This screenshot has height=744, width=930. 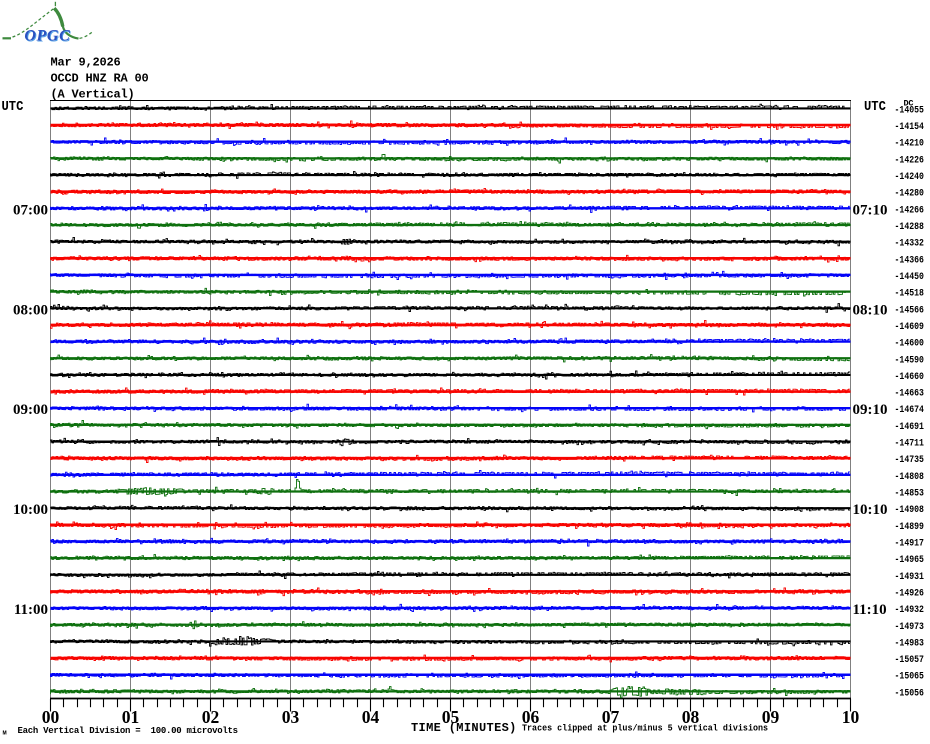 What do you see at coordinates (910, 193) in the screenshot?
I see `svg-text: -14280` at bounding box center [910, 193].